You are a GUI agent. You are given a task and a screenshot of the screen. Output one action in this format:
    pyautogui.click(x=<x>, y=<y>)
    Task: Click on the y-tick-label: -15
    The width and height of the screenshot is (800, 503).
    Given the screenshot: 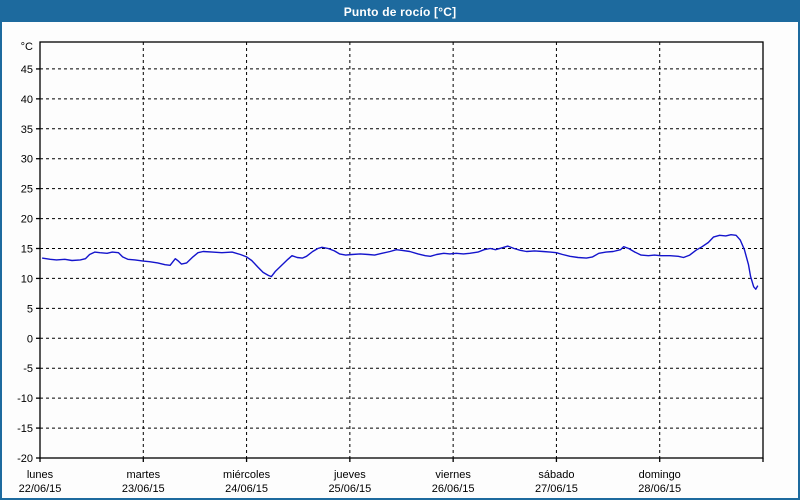 What is the action you would take?
    pyautogui.click(x=25, y=429)
    